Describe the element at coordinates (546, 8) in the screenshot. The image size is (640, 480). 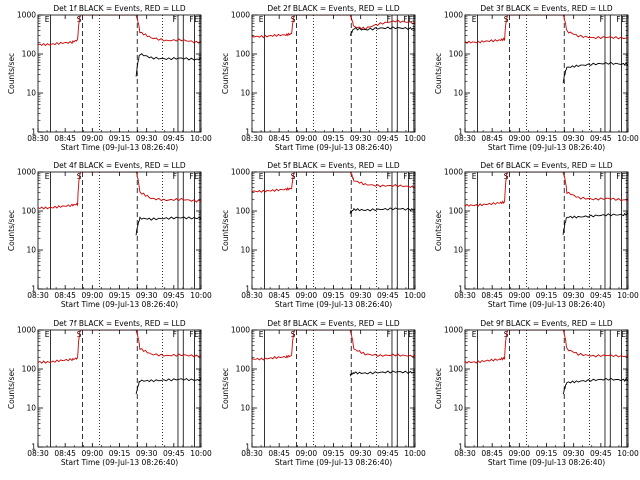
I see `panel-title: Det 3f BLACK = Events, RED = LLD` at that location.